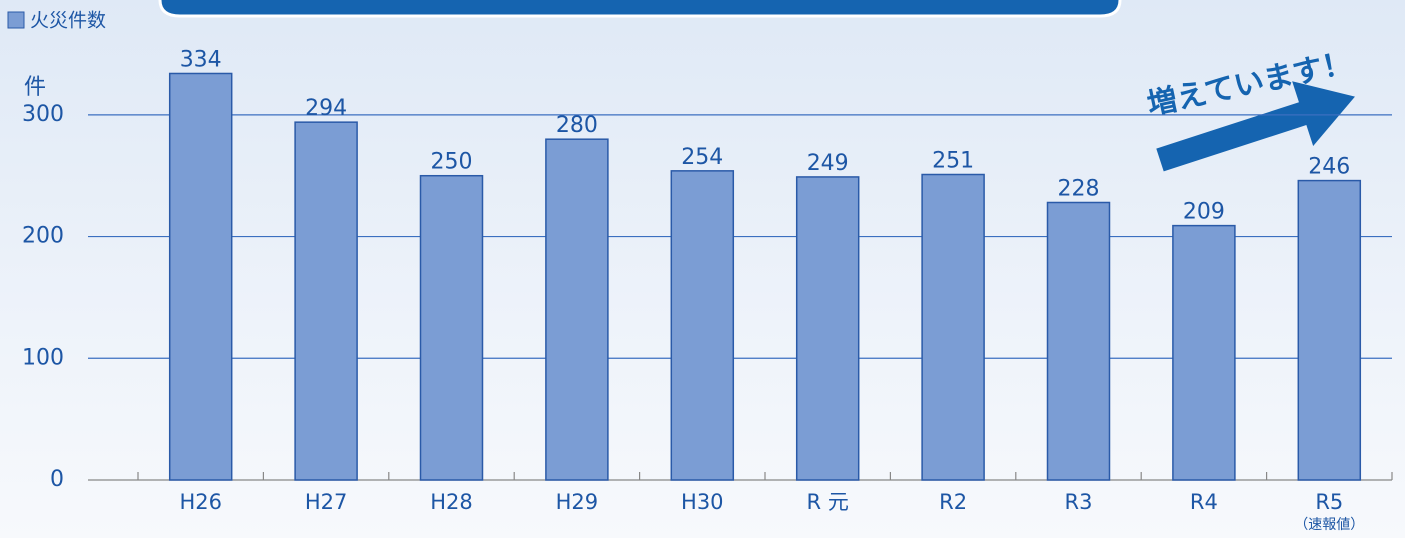 The image size is (1405, 538). I want to click on value-label: 254, so click(702, 157).